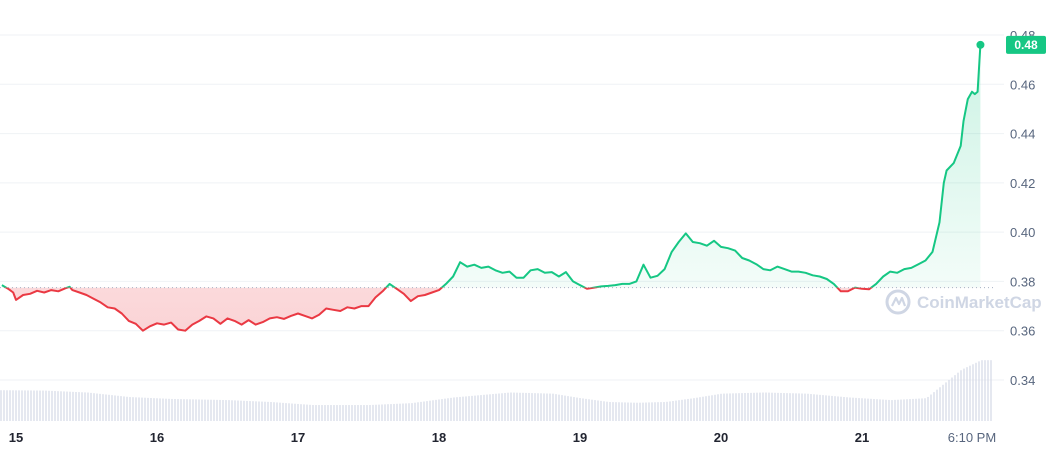 Image resolution: width=1048 pixels, height=451 pixels. Describe the element at coordinates (496, 390) in the screenshot. I see `volume-bars` at that location.